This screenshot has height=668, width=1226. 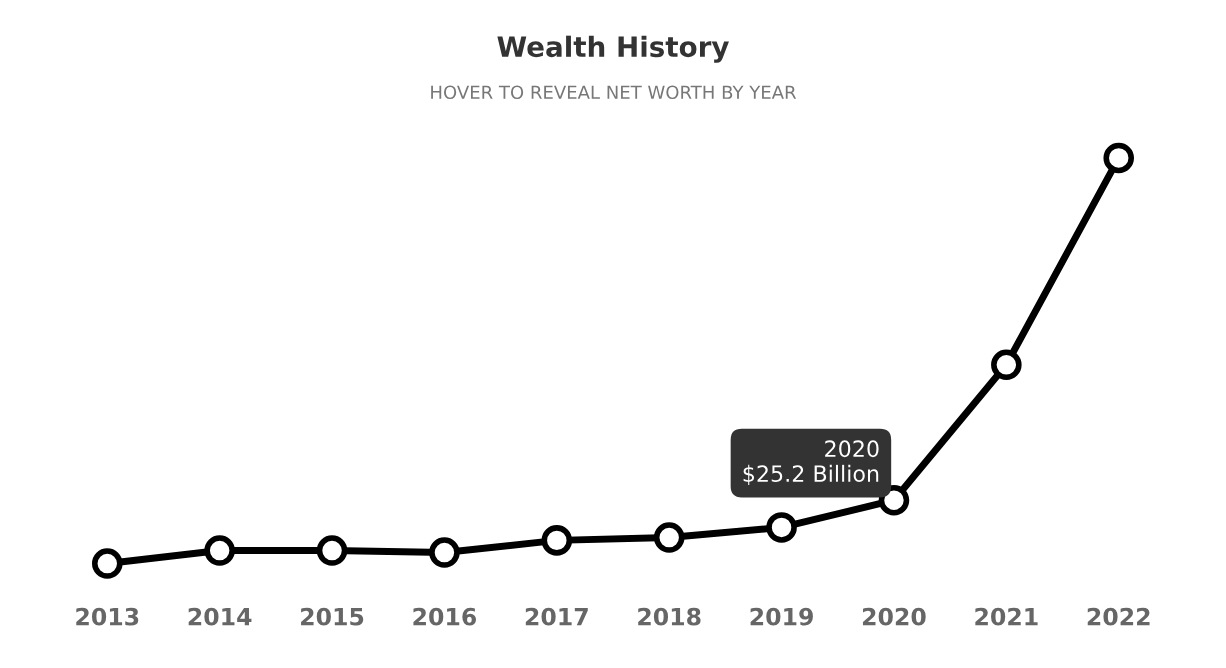 I want to click on x-tick-label: 2022, so click(x=1118, y=616).